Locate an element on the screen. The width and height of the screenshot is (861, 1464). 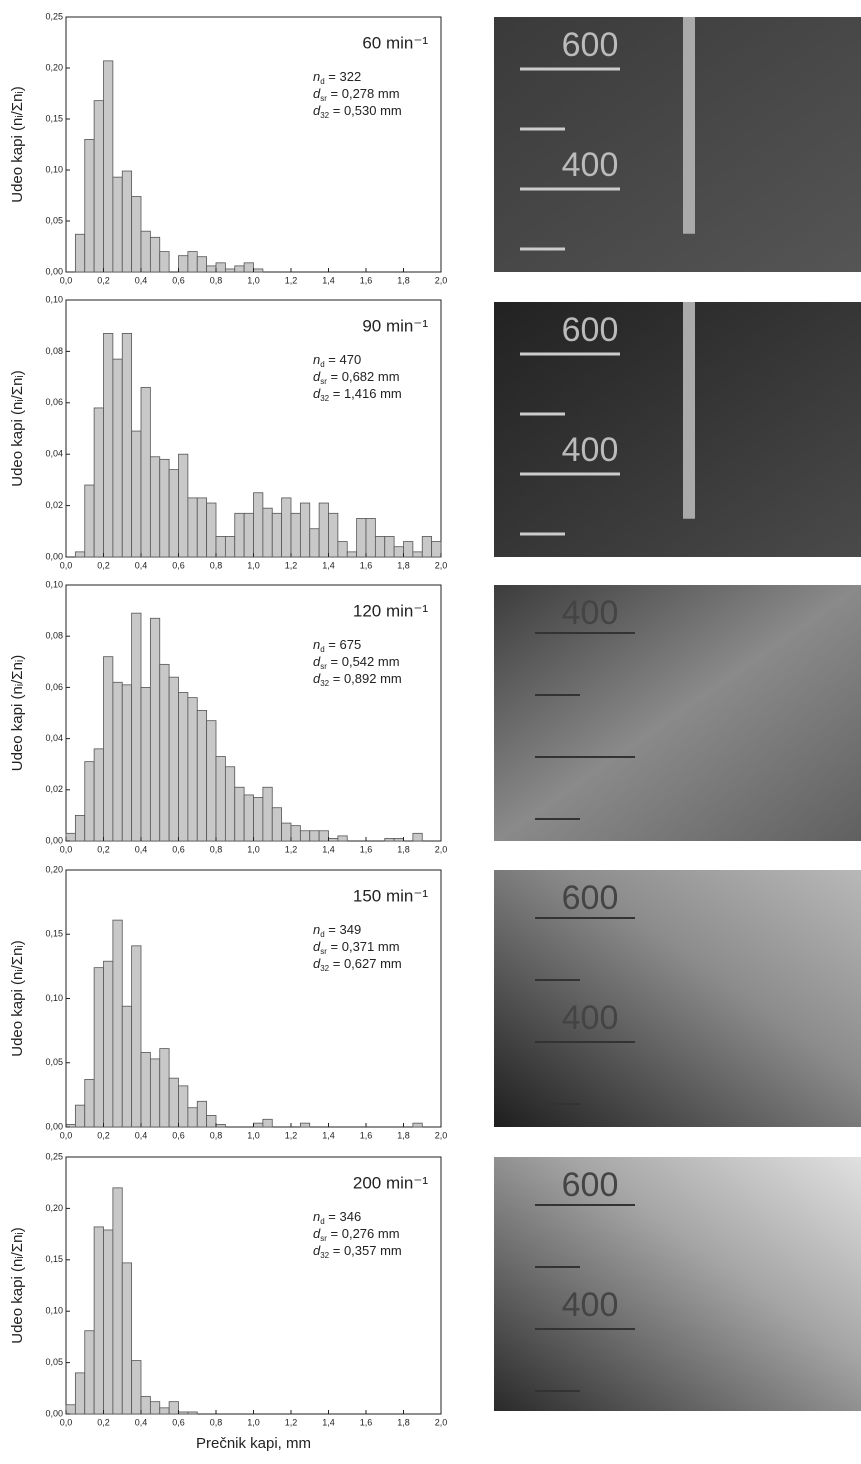
stat-subscript: sr is located at coordinates (323, 951).